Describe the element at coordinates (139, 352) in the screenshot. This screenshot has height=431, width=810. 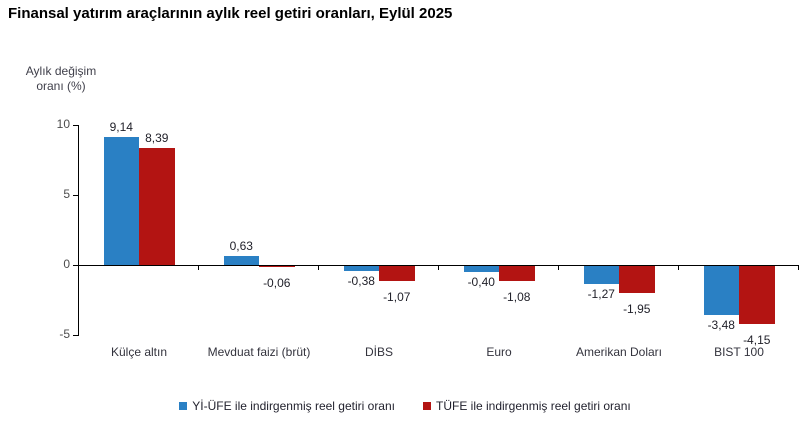
I see `category-label: Külçe altın` at that location.